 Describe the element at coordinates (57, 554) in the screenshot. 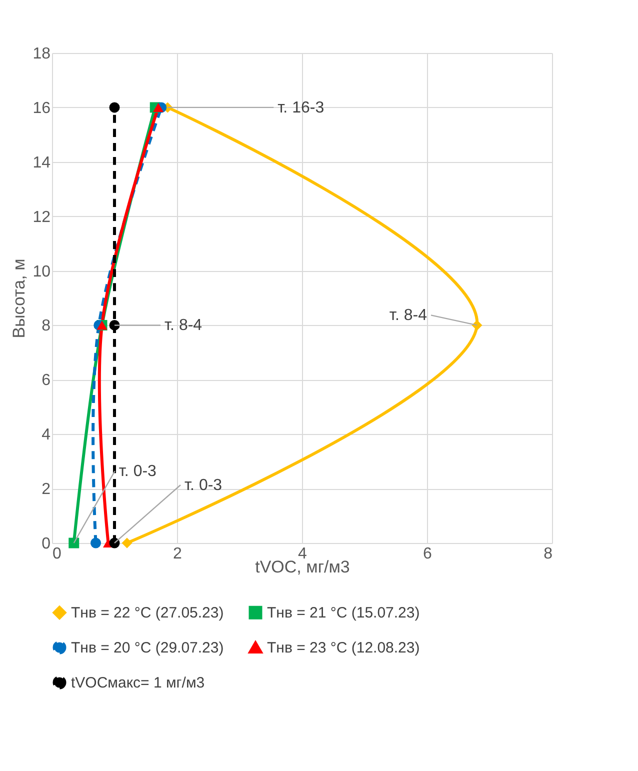

I see `x-tick-label: 0` at that location.